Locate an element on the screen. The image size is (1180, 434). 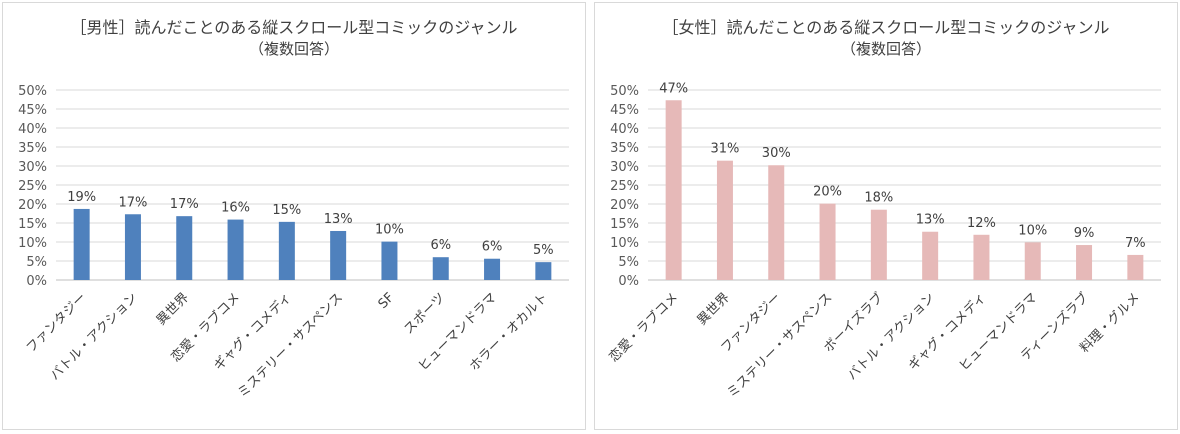
data-label: 18% is located at coordinates (878, 198).